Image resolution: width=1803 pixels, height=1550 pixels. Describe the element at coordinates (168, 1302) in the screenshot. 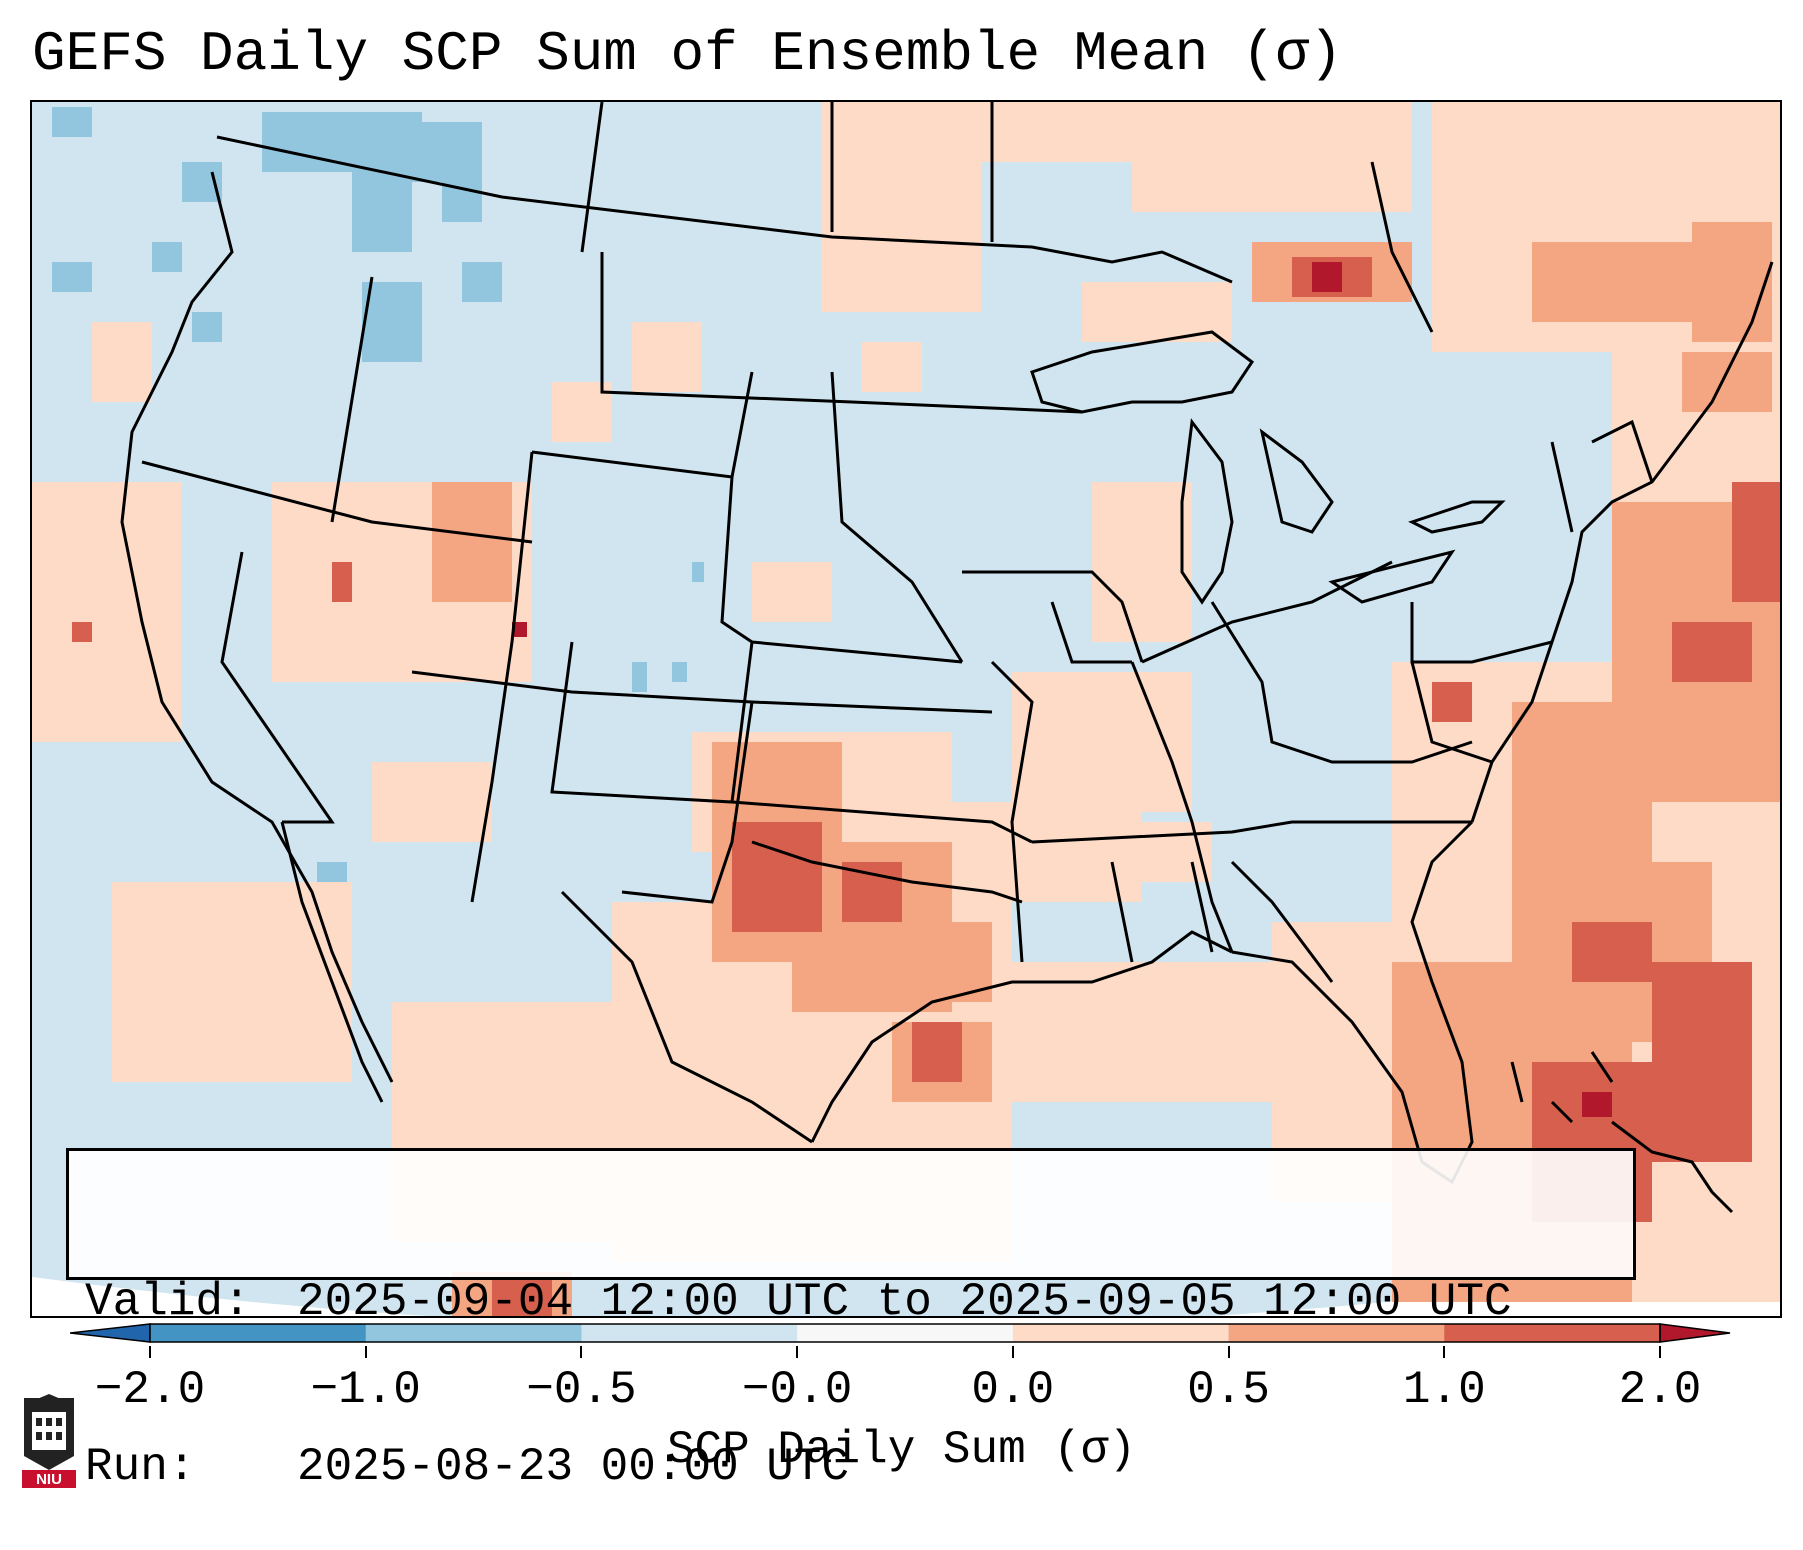

I see `valid-key: Valid:` at that location.